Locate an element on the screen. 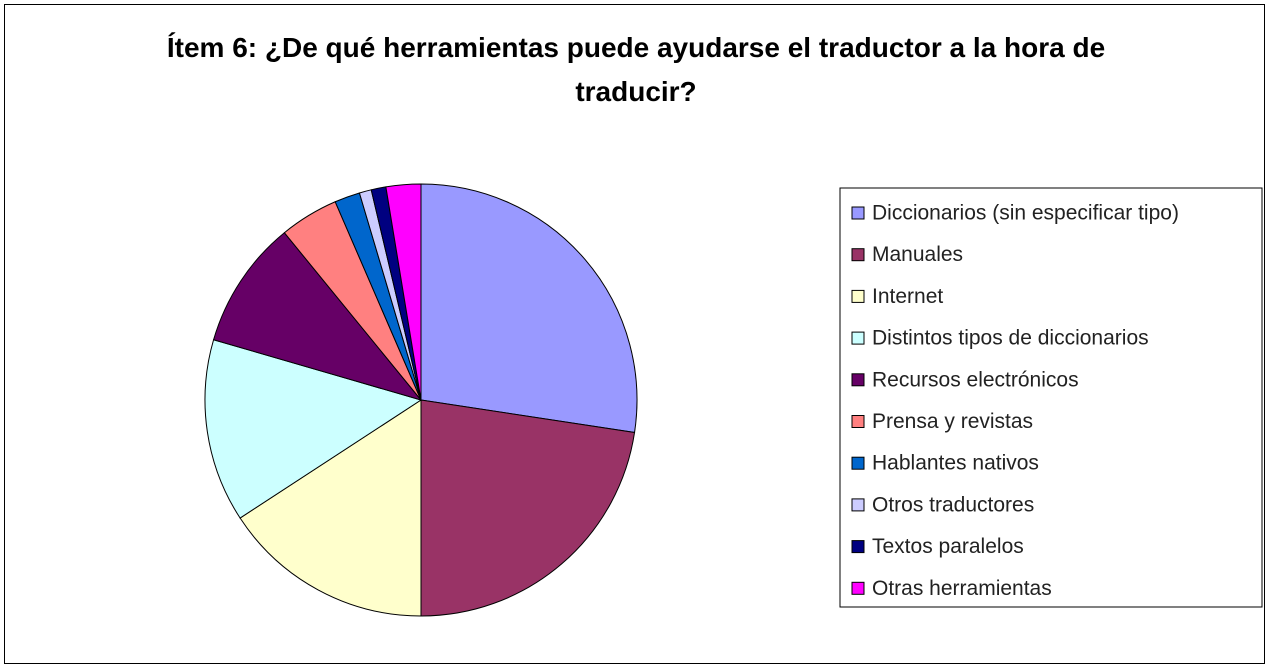  legend-label: Manuales is located at coordinates (917, 254).